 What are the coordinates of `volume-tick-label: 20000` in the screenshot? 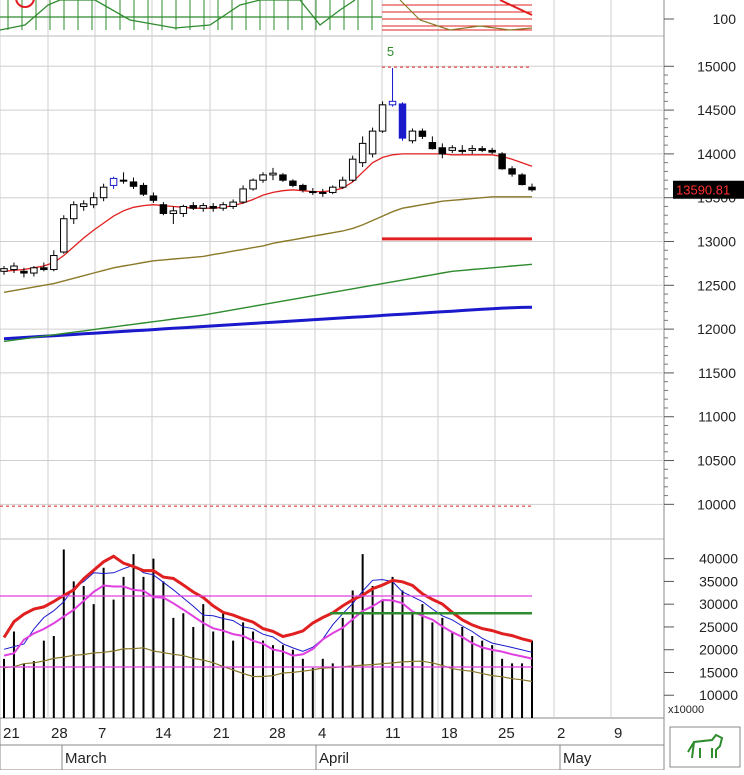 It's located at (718, 650).